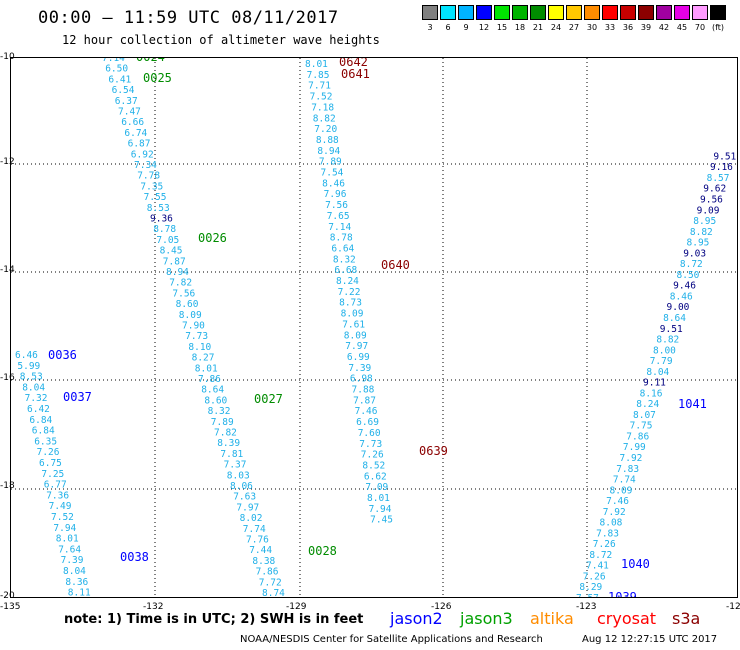  I want to click on legend-label: 36, so click(628, 27).